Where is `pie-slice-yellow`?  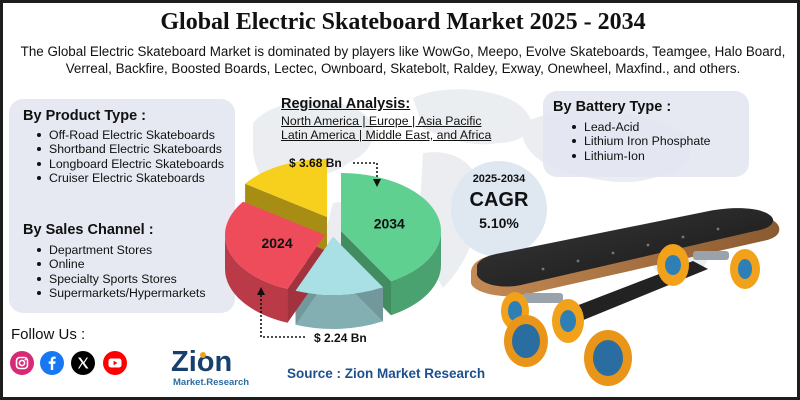 pie-slice-yellow is located at coordinates (286, 188).